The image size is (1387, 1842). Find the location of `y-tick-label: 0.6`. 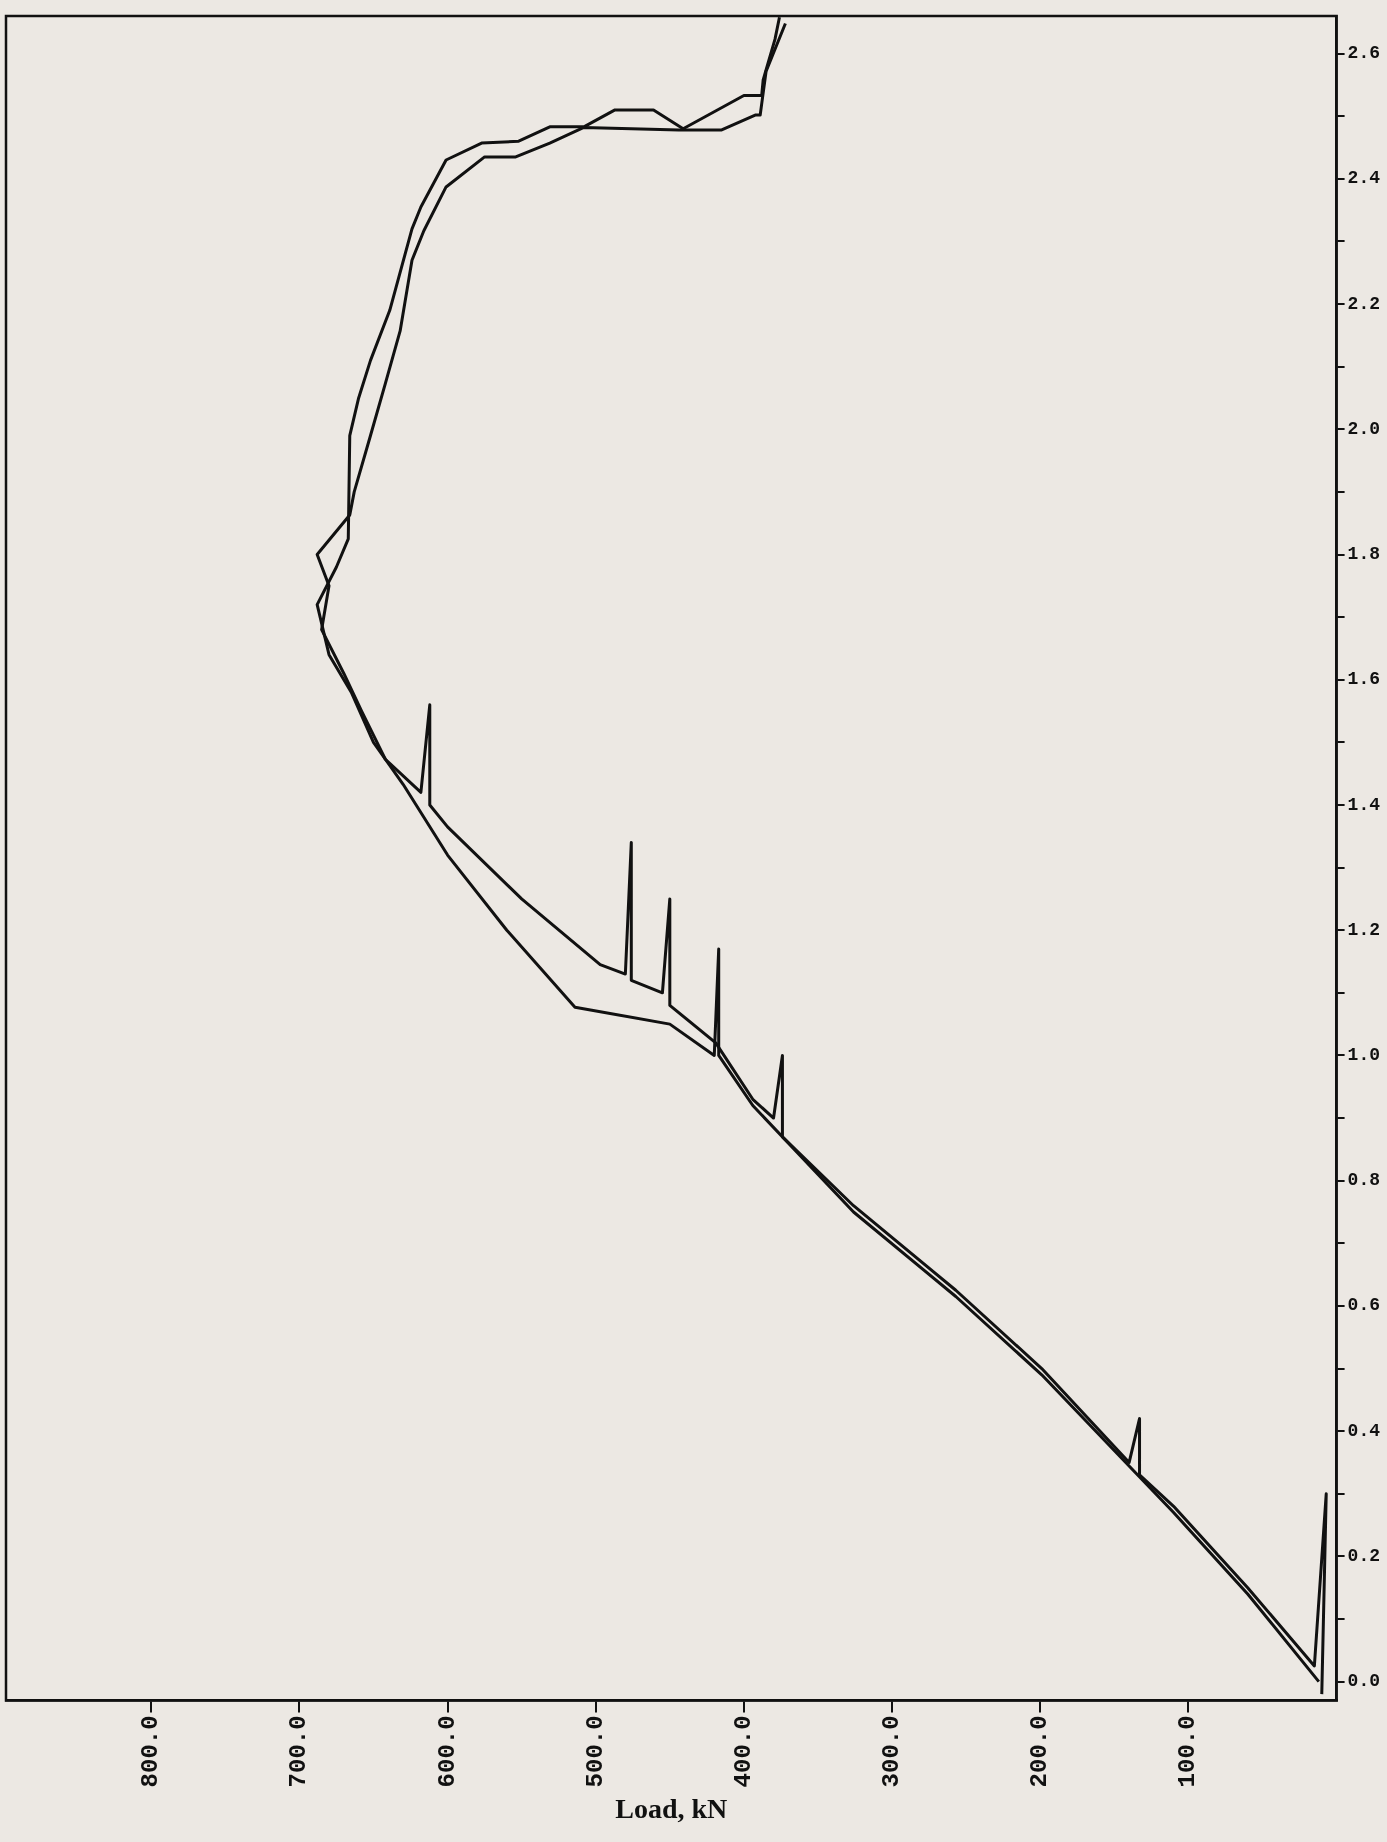

y-tick-label: 0.6 is located at coordinates (1363, 1305).